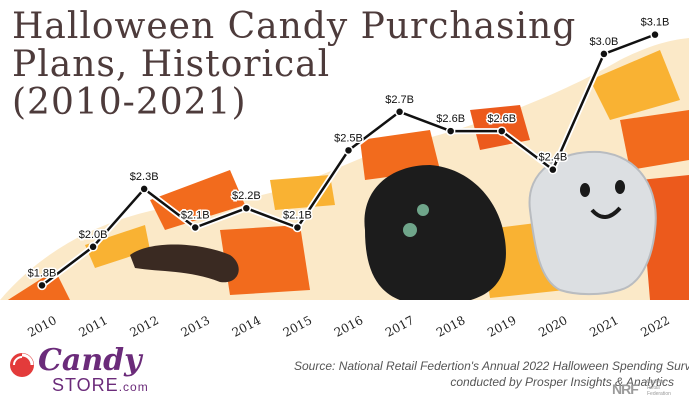 The width and height of the screenshot is (689, 405). I want to click on logo-word: Candy, so click(90, 360).